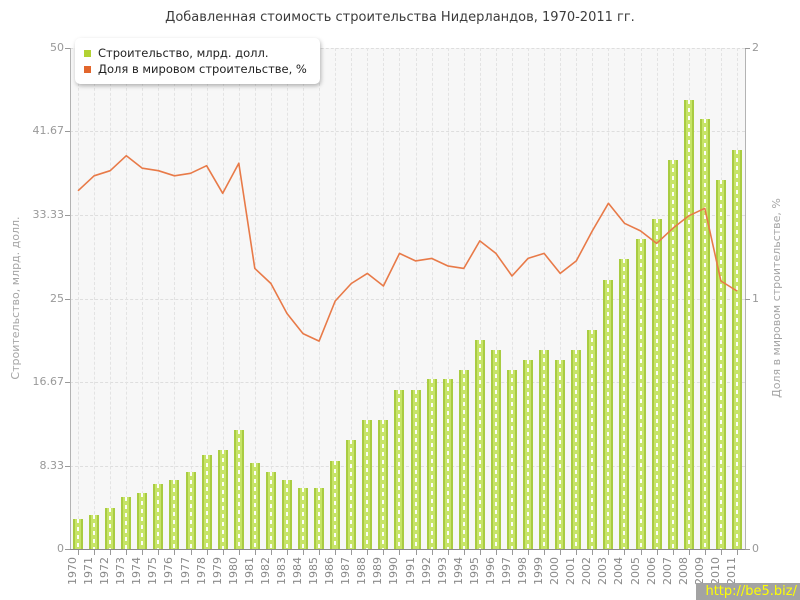 This screenshot has width=800, height=600. What do you see at coordinates (48, 215) in the screenshot?
I see `left-axis-tick-label: 33.33` at bounding box center [48, 215].